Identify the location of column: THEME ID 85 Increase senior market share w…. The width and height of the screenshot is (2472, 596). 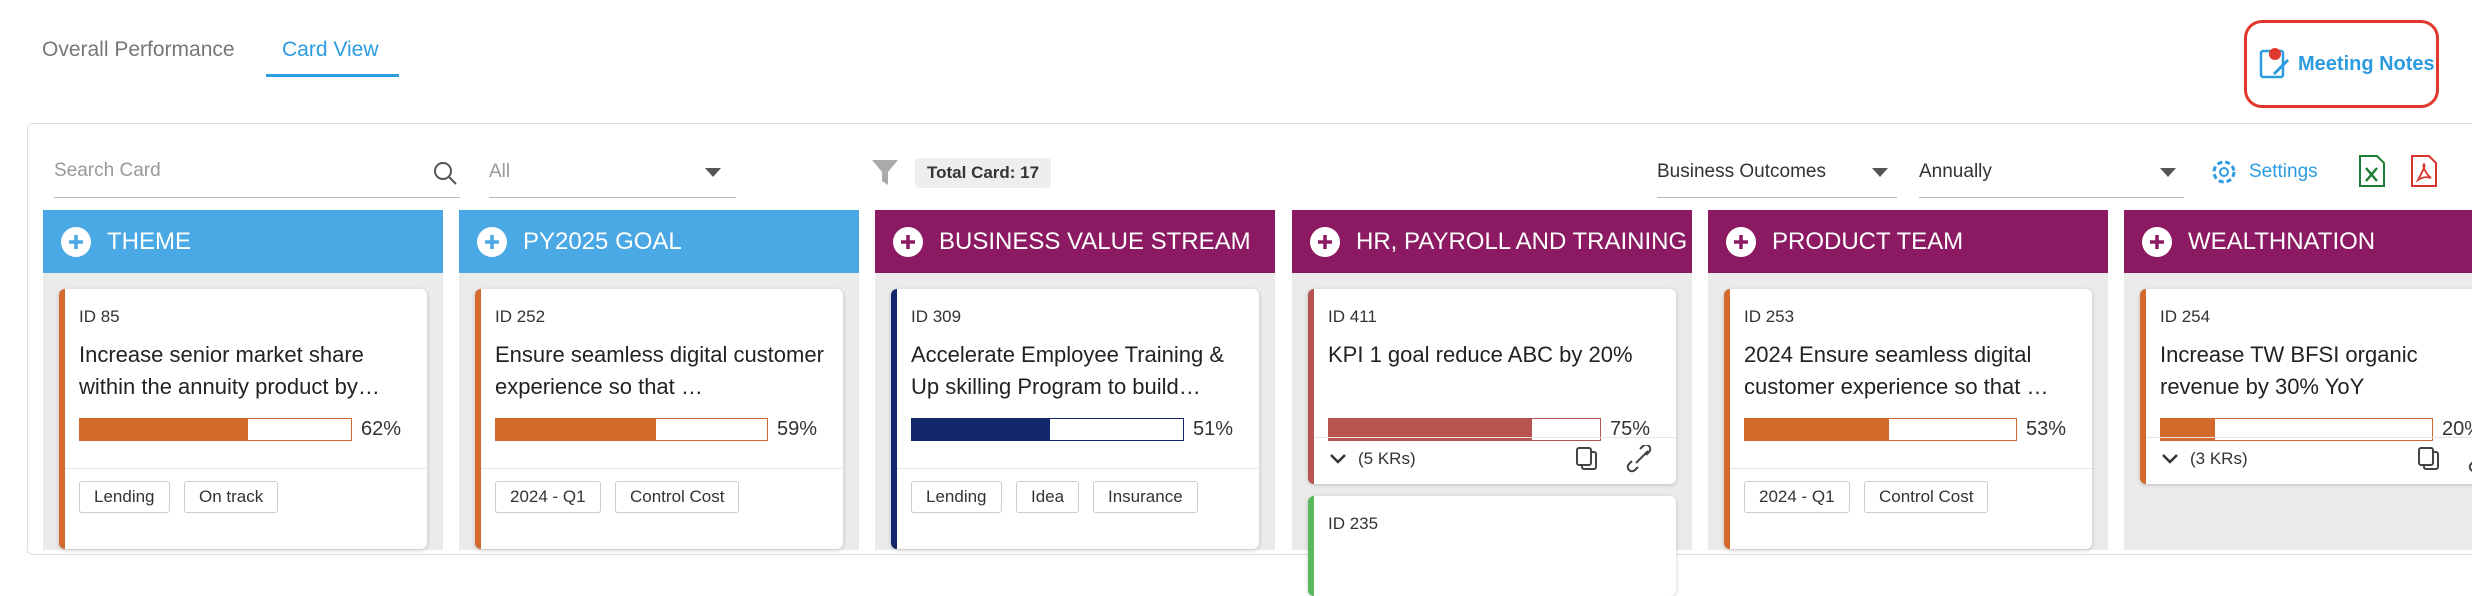
(243, 380).